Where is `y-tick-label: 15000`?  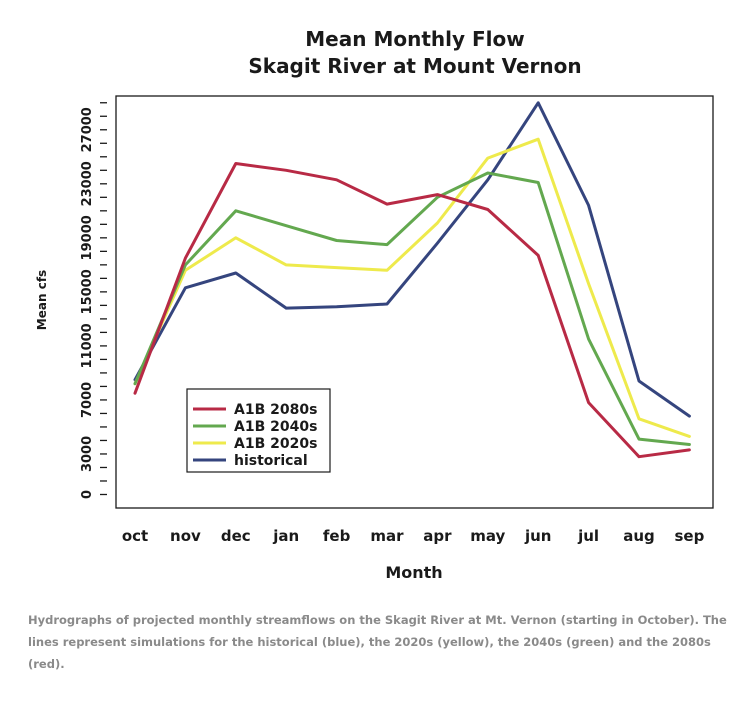 y-tick-label: 15000 is located at coordinates (87, 291).